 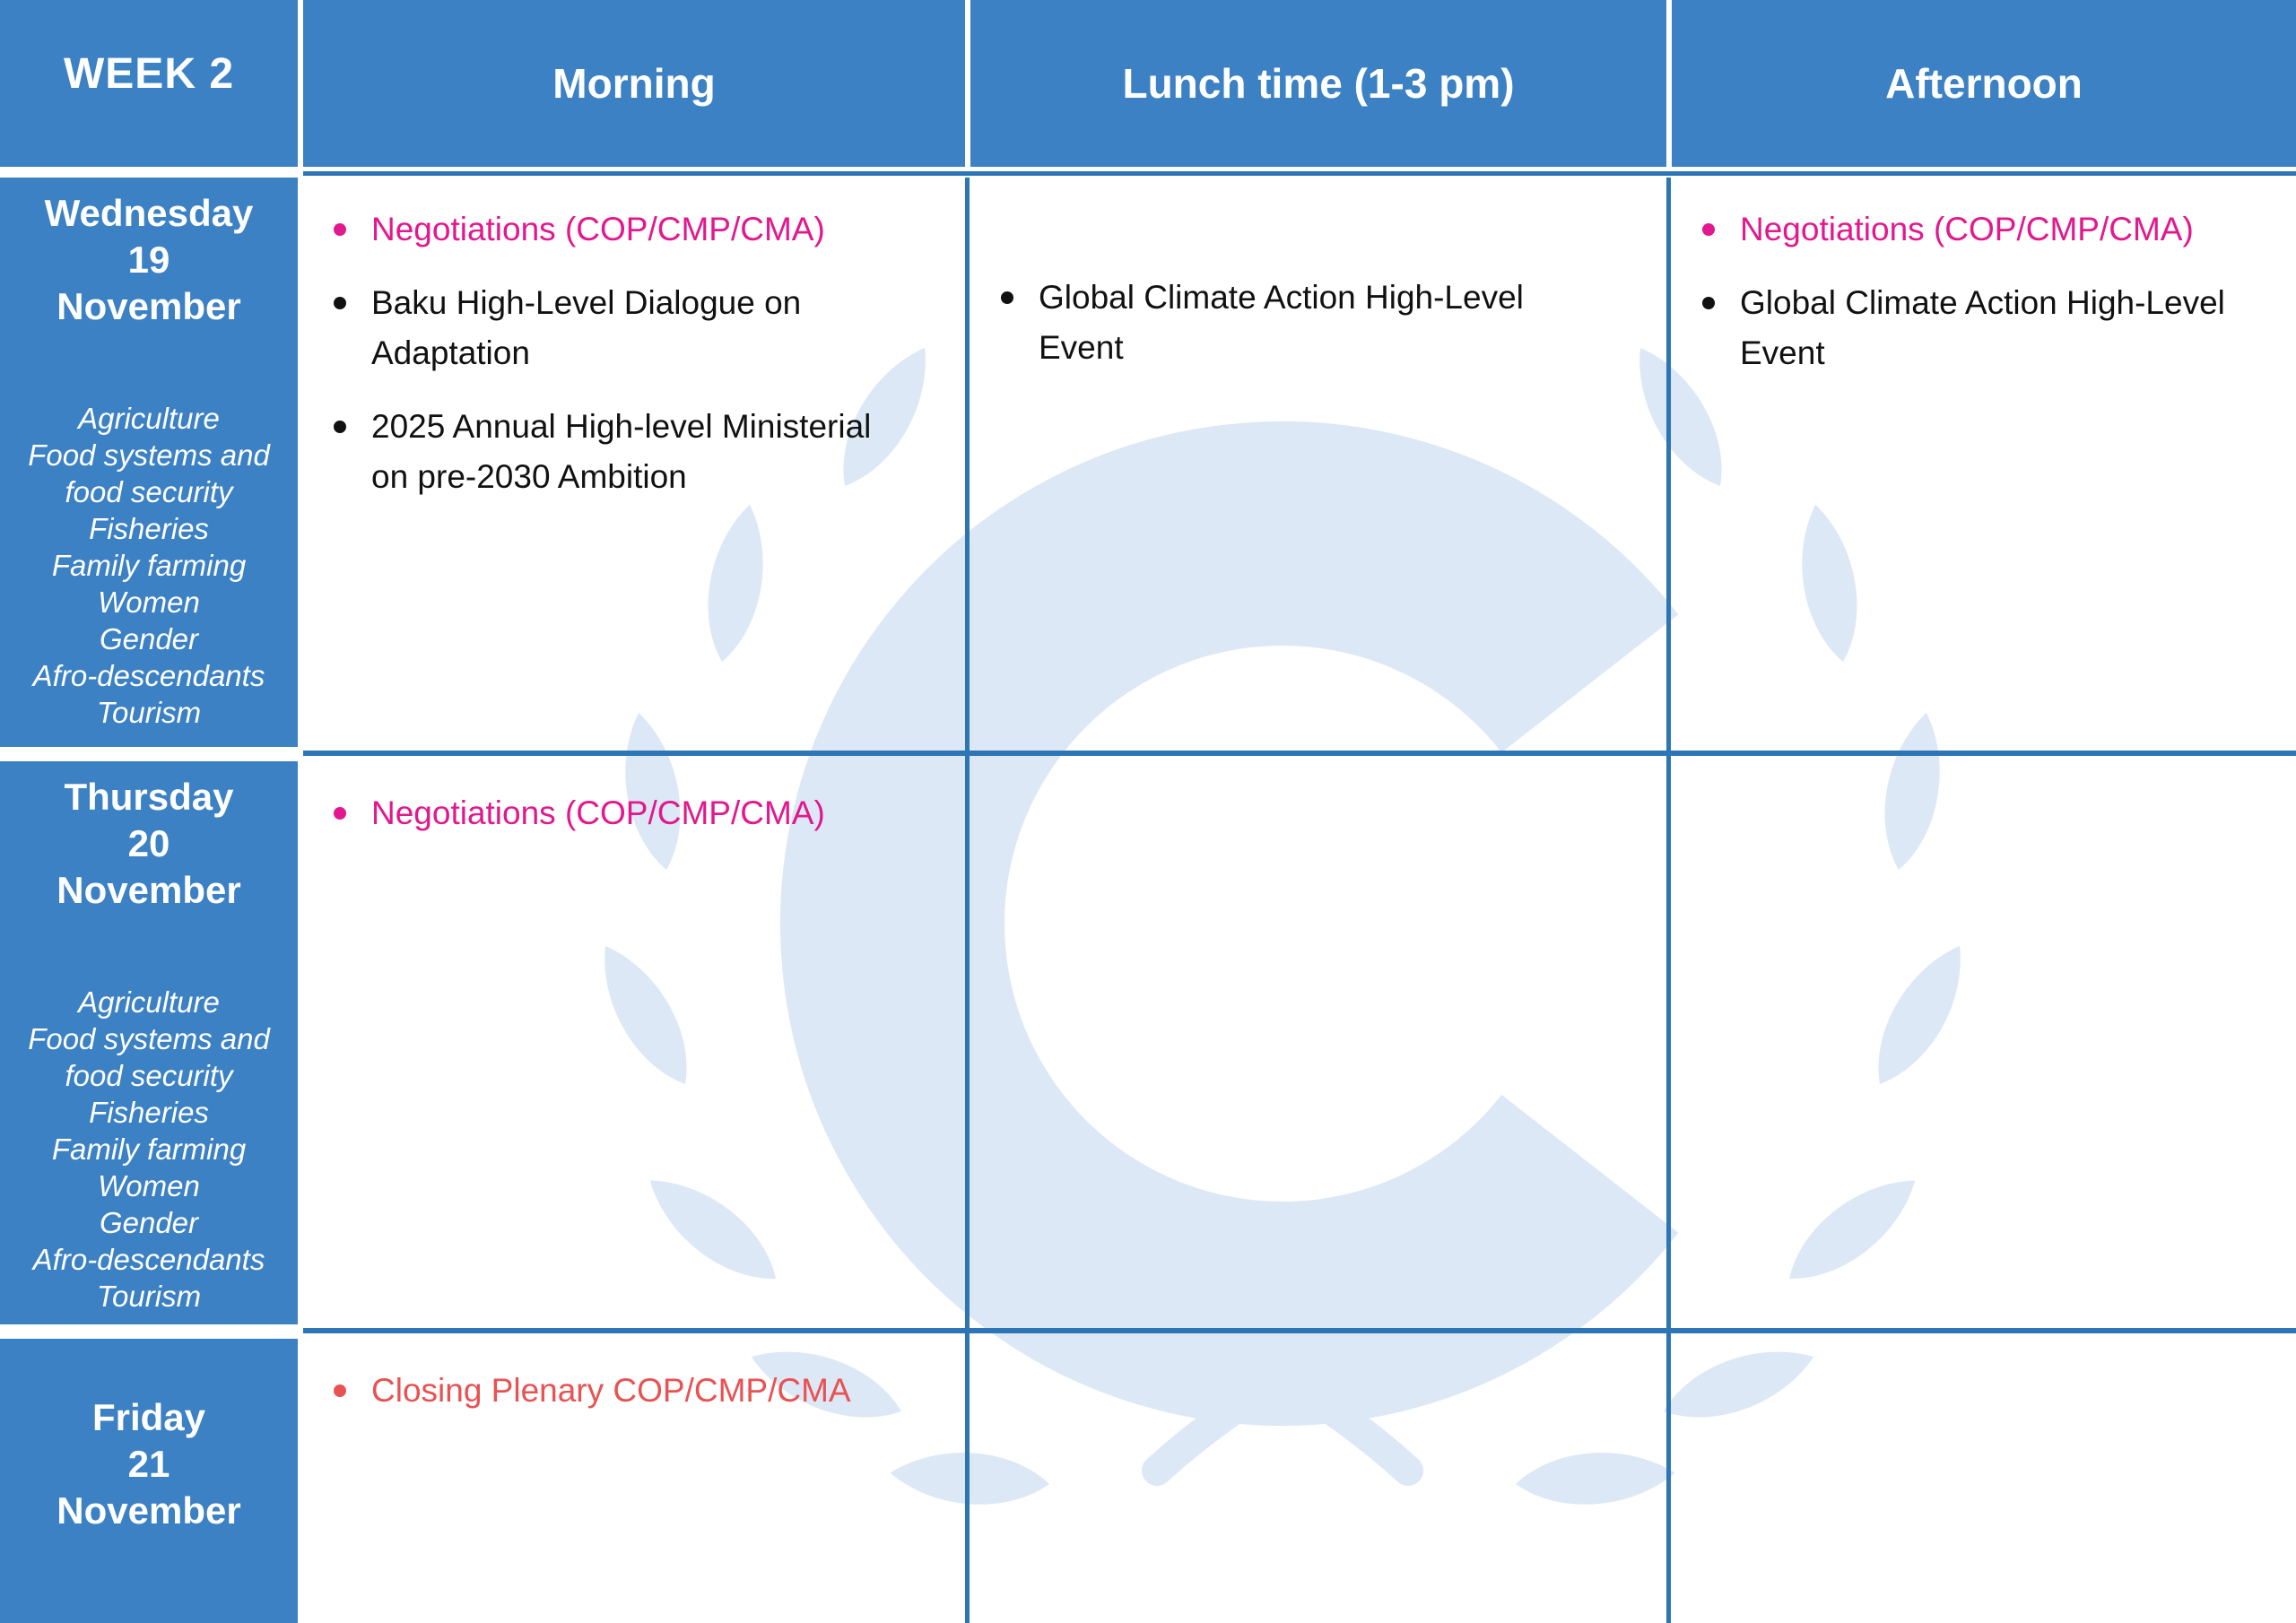 I want to click on column-header-lunch: Lunch time (1-3 pm), so click(x=1318, y=83).